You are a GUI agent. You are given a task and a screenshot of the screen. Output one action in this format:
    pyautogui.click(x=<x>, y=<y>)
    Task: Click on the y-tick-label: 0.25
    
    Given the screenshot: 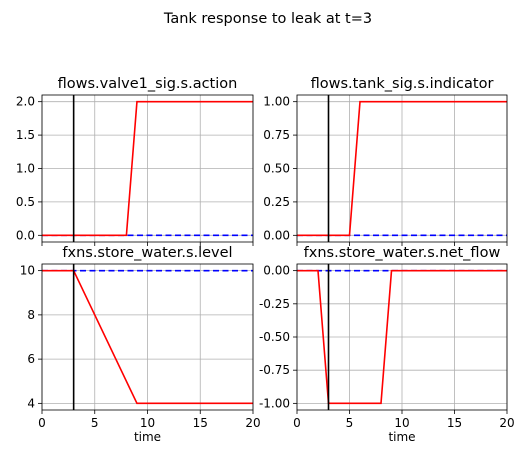 What is the action you would take?
    pyautogui.click(x=276, y=202)
    